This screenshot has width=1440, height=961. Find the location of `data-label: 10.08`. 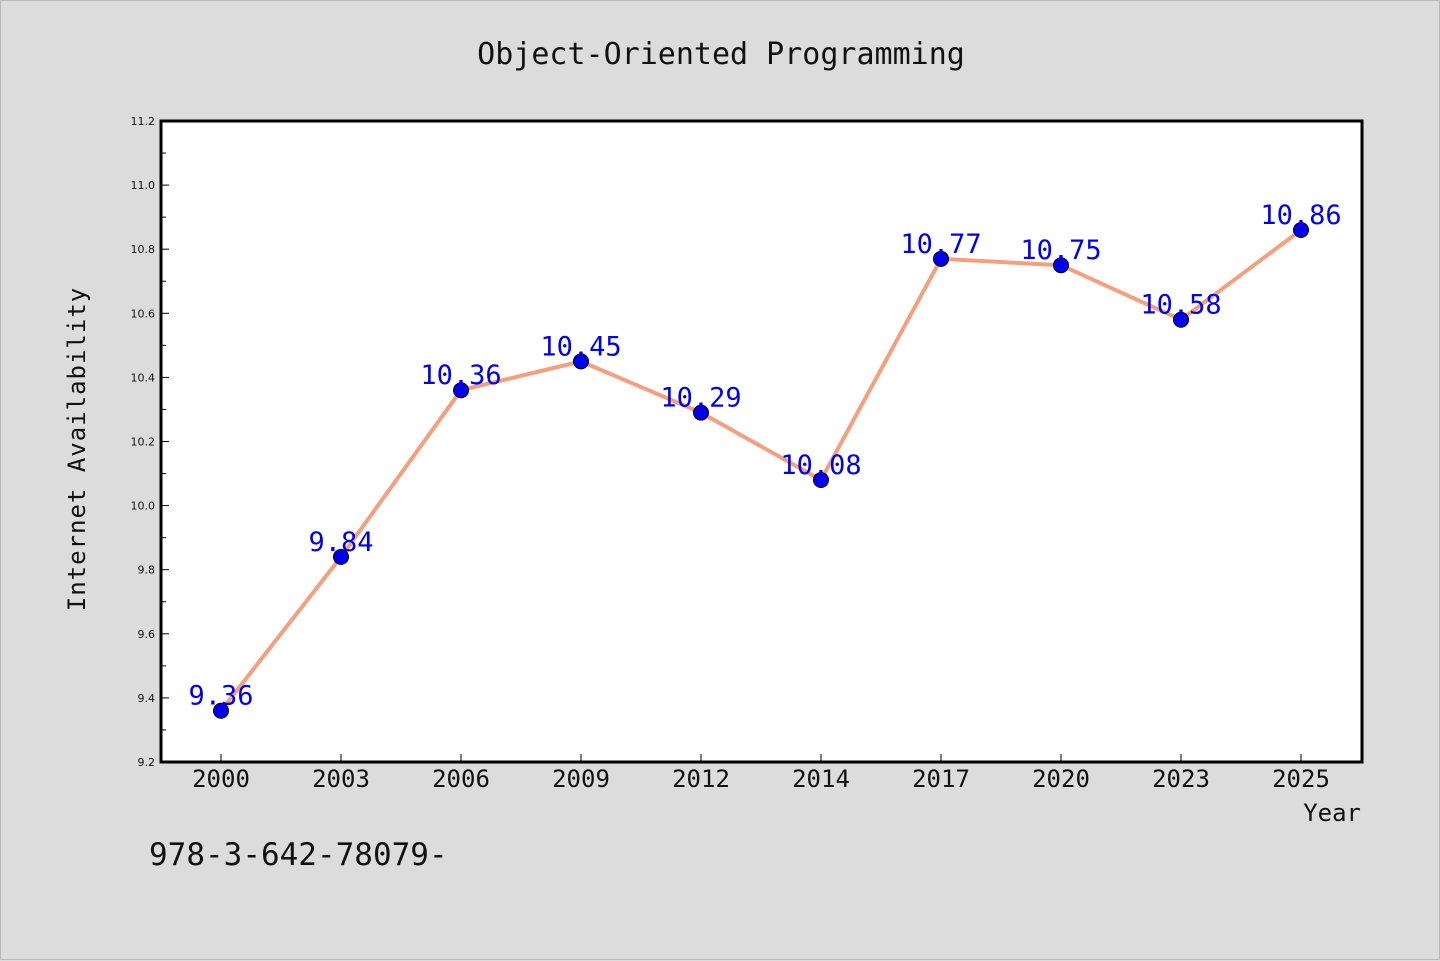

data-label: 10.08 is located at coordinates (820, 465).